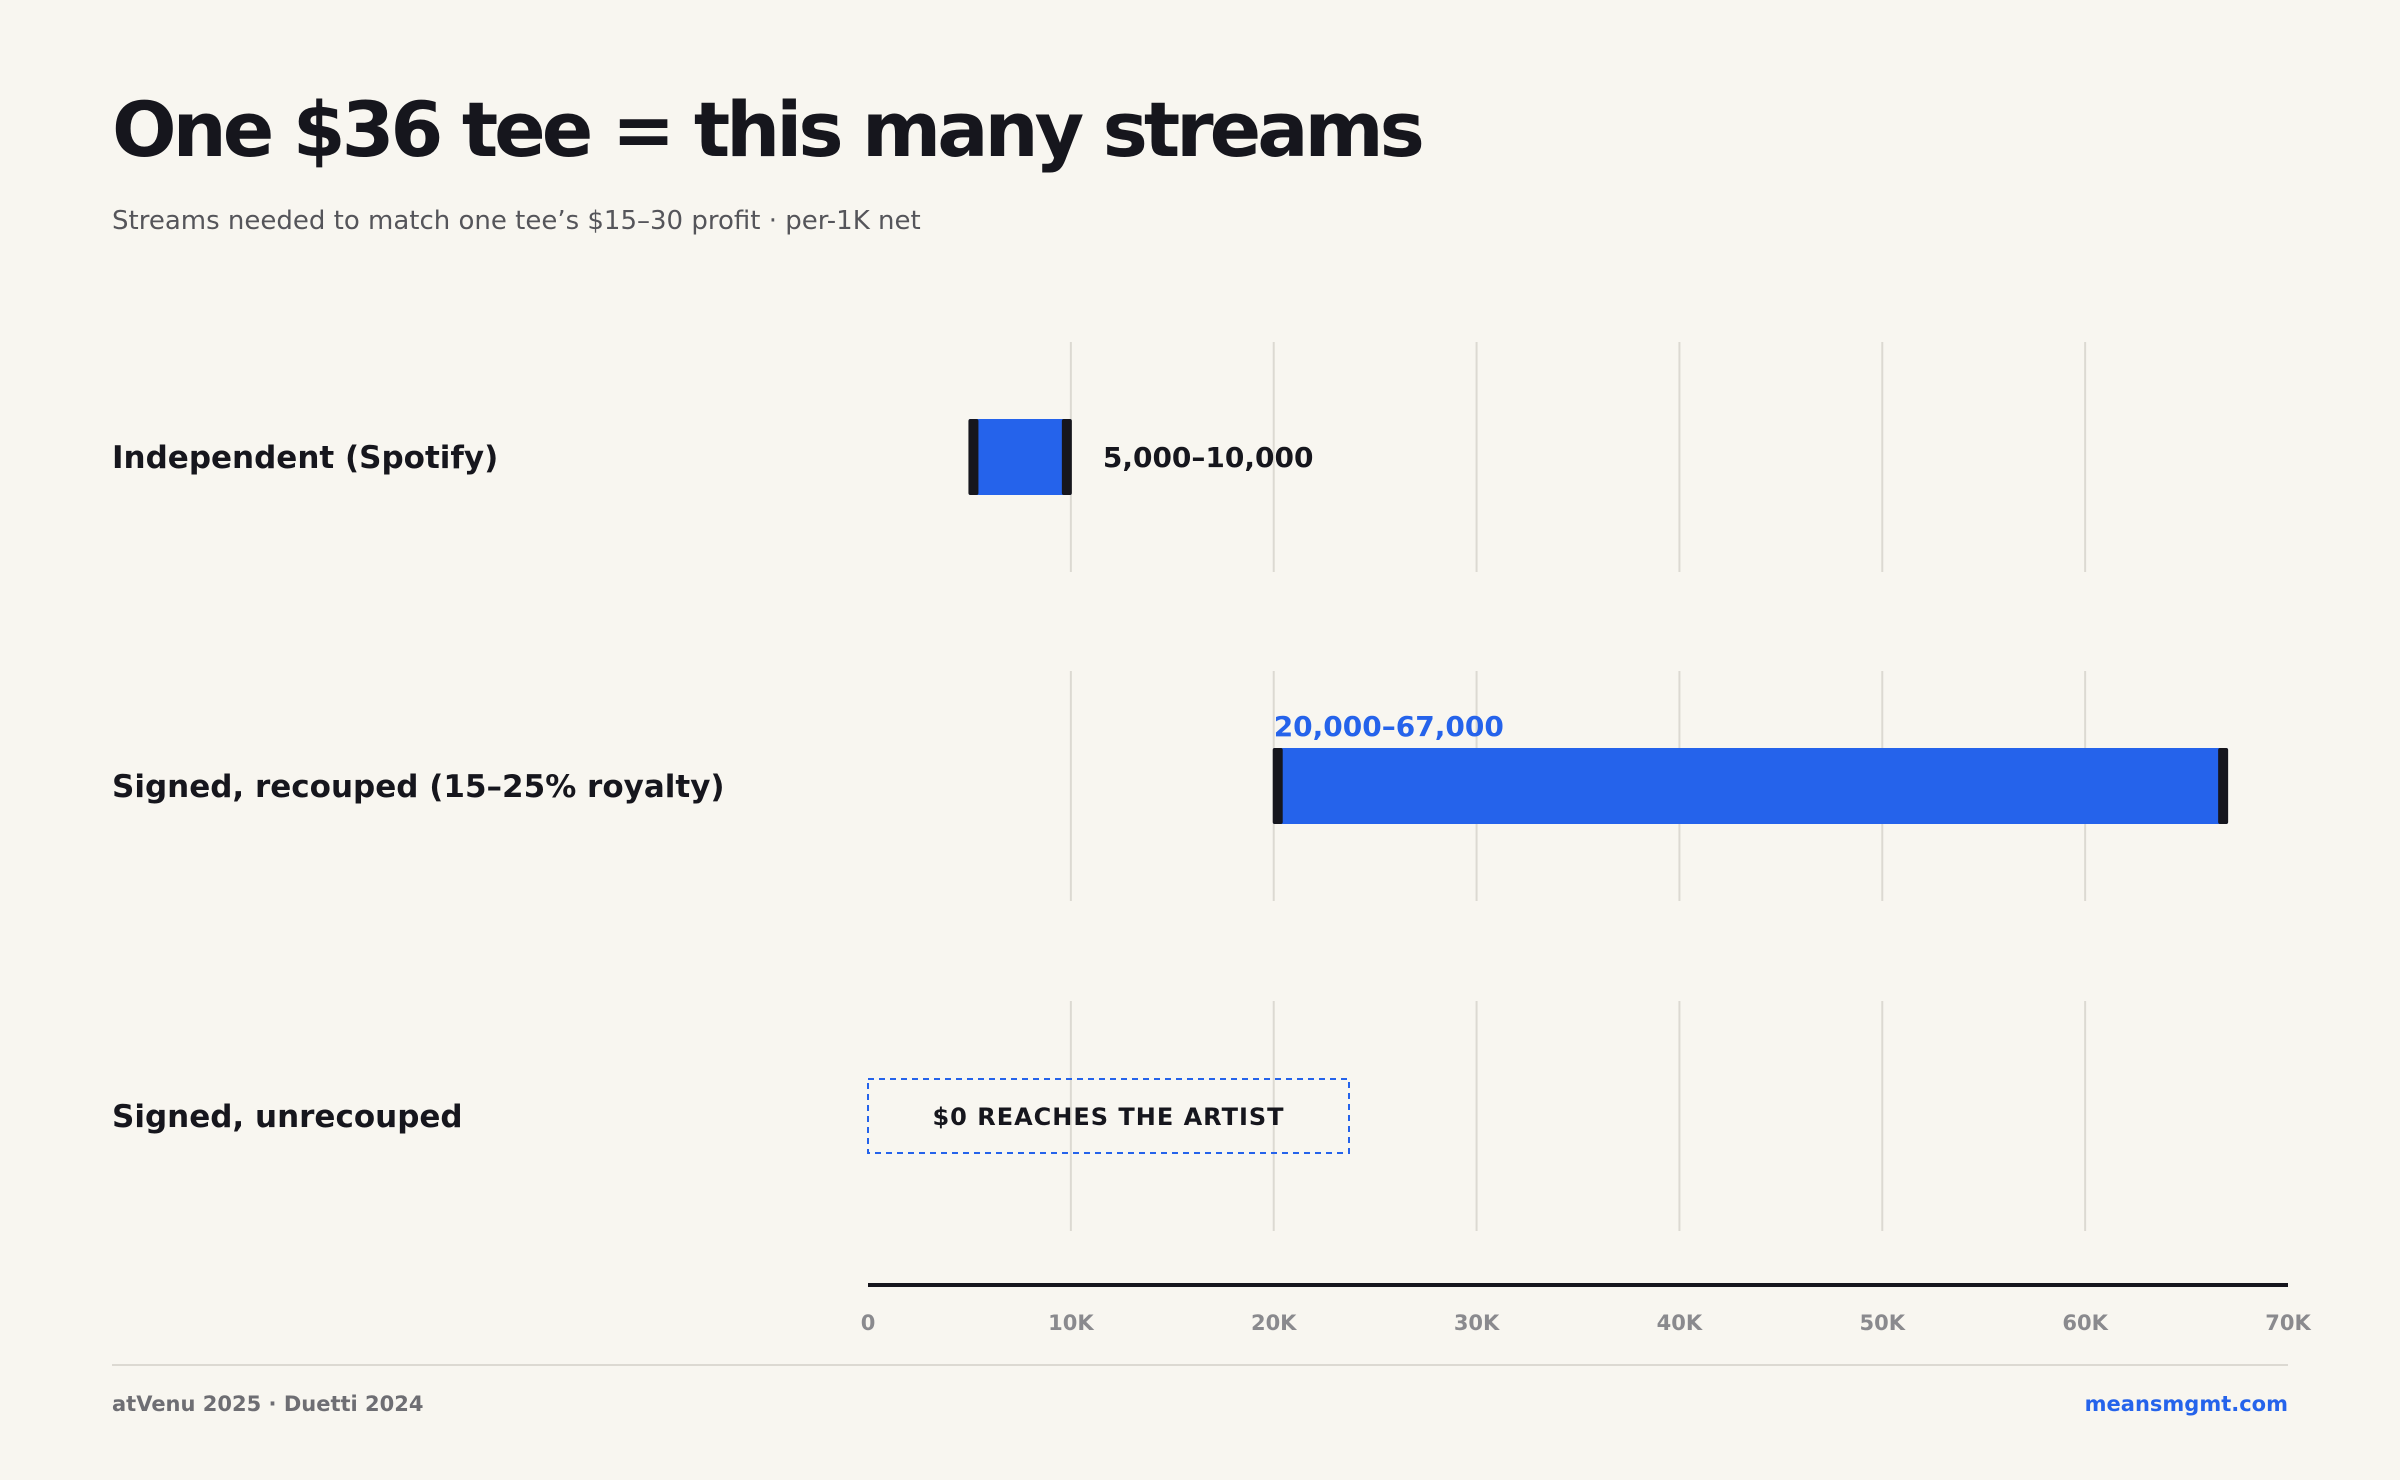 The width and height of the screenshot is (2400, 1480). Describe the element at coordinates (1208, 457) in the screenshot. I see `range-label: 5,000–10,000` at that location.